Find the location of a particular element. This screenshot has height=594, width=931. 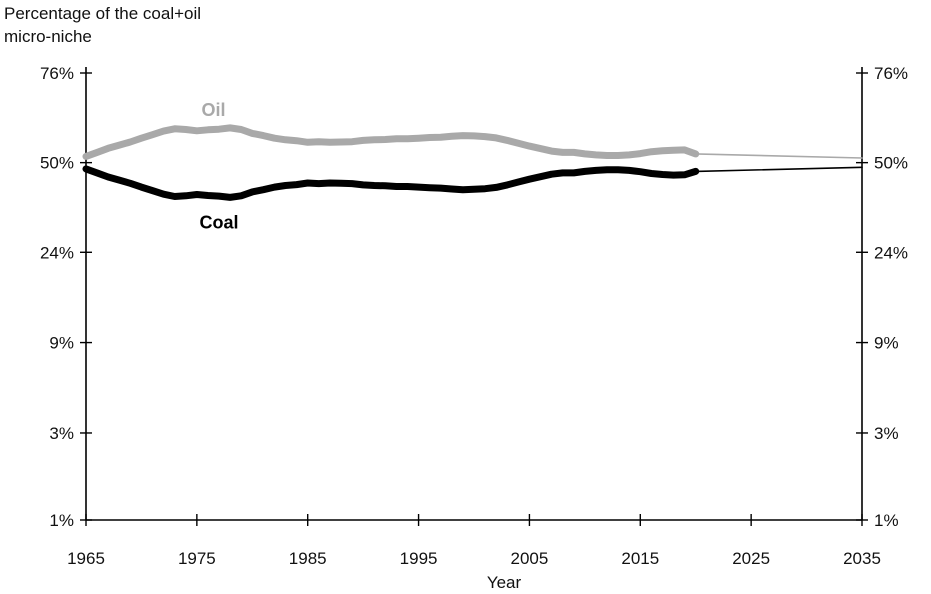

y-tick-label-left: 1% is located at coordinates (61, 520).